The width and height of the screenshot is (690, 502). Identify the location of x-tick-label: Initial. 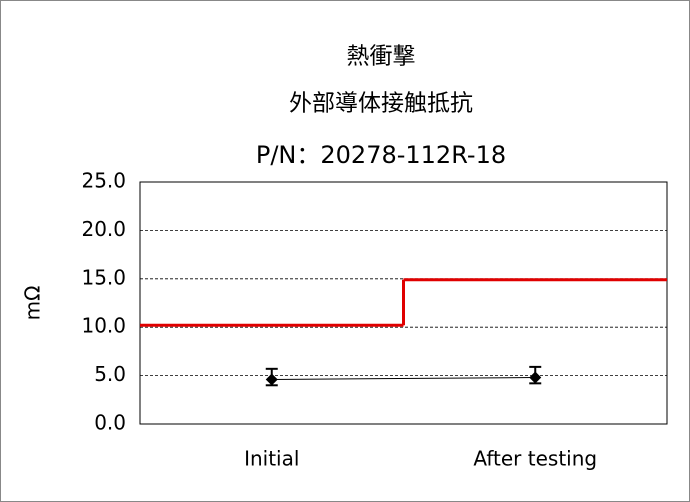
(271, 459).